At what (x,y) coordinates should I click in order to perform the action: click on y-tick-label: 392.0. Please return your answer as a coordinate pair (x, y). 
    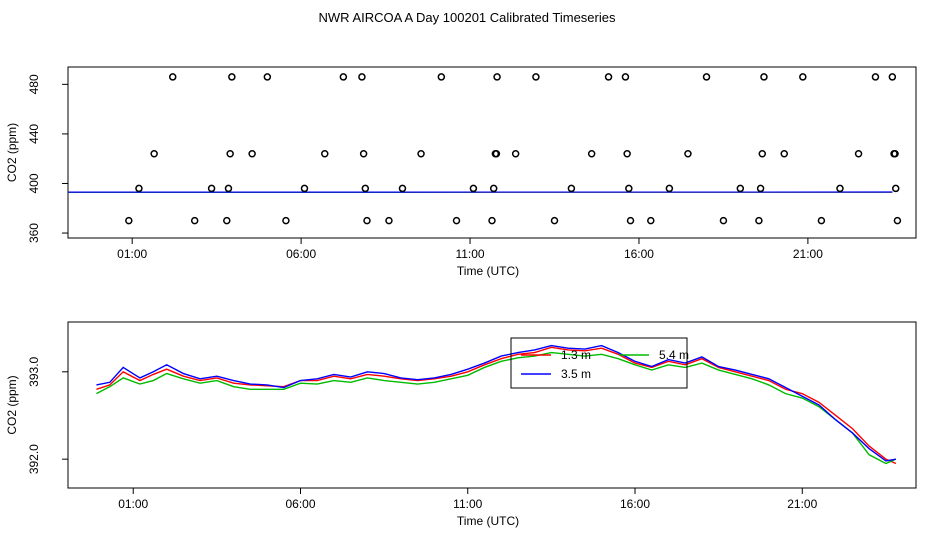
    Looking at the image, I should click on (34, 459).